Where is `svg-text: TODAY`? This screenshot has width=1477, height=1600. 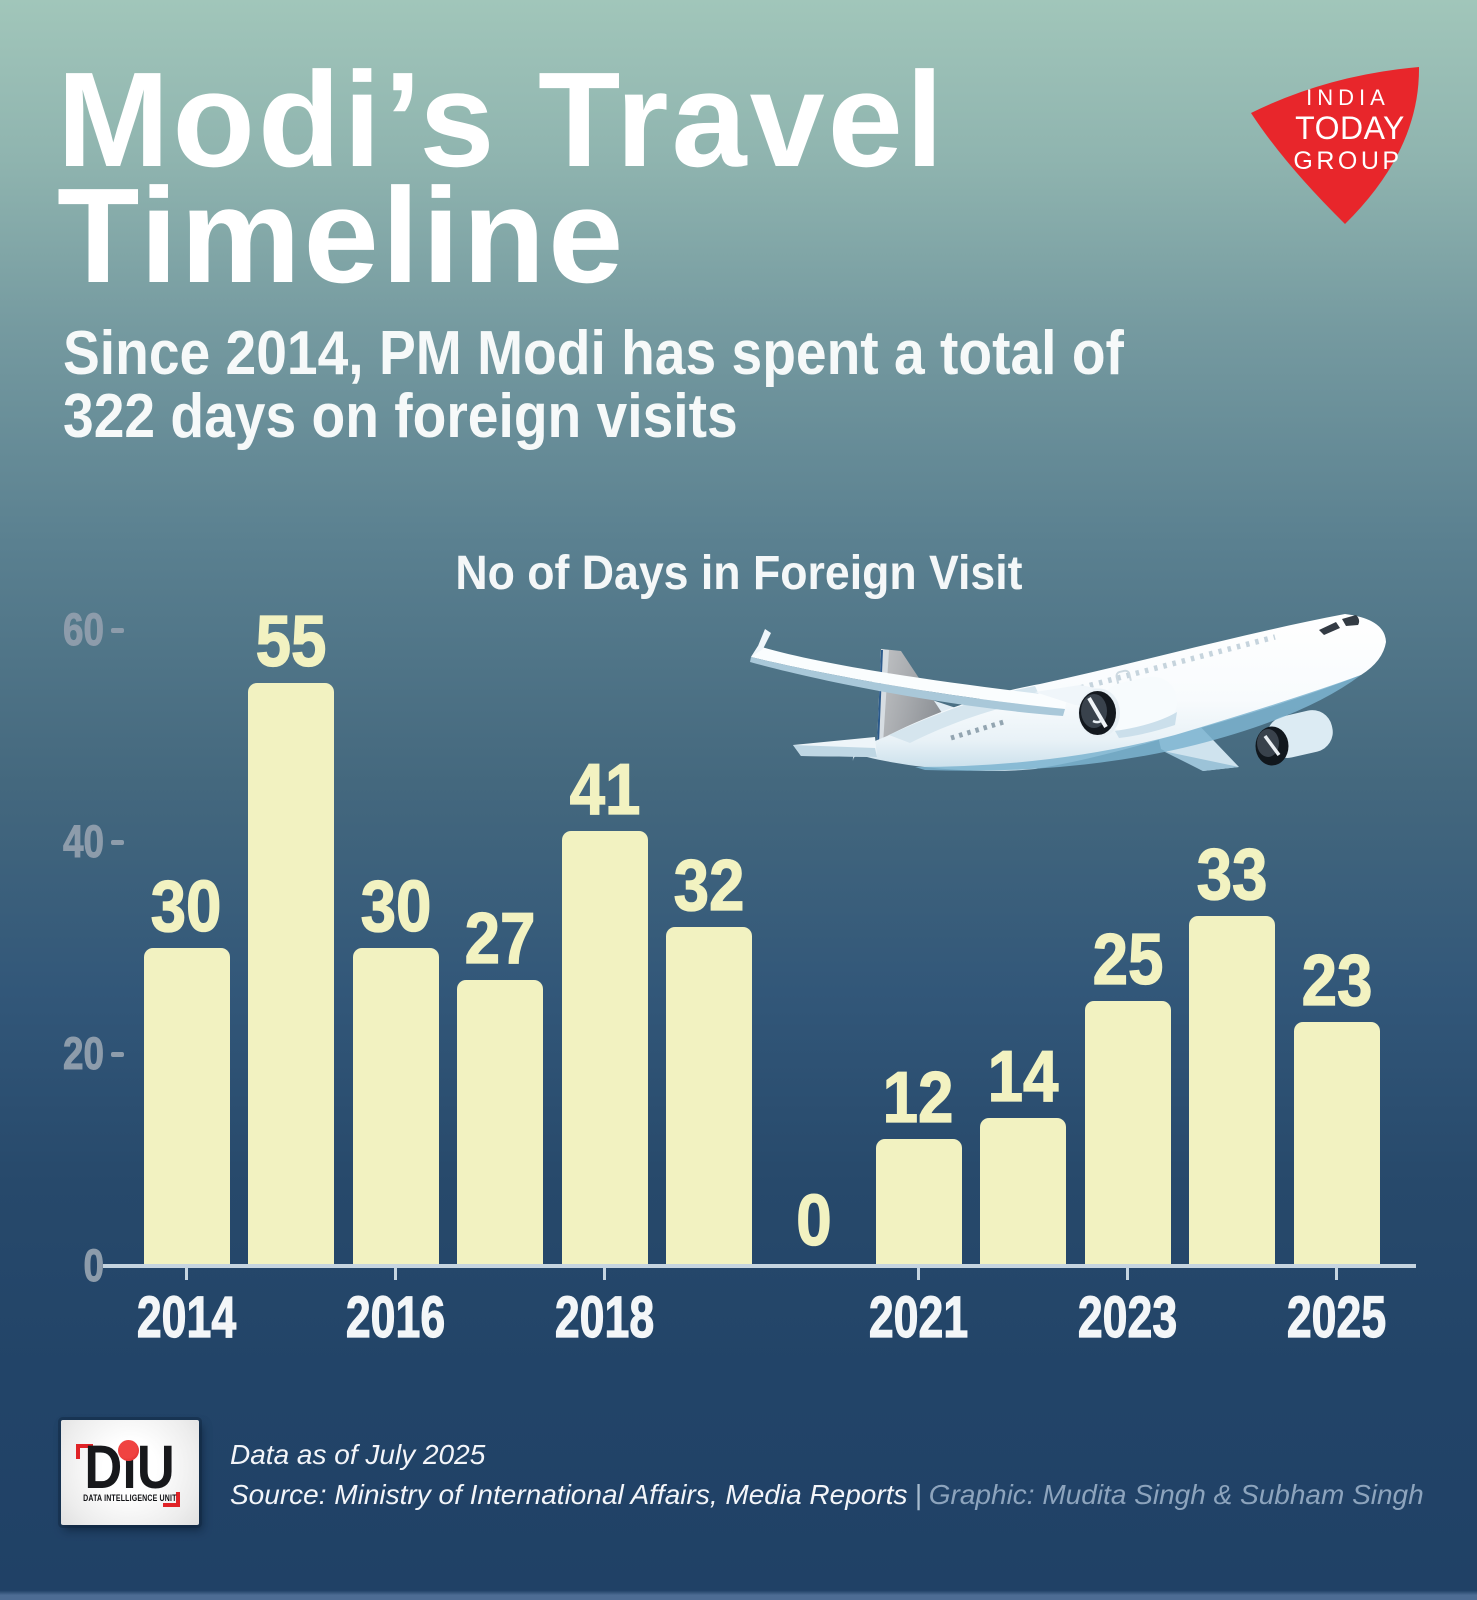
svg-text: TODAY is located at coordinates (1350, 128).